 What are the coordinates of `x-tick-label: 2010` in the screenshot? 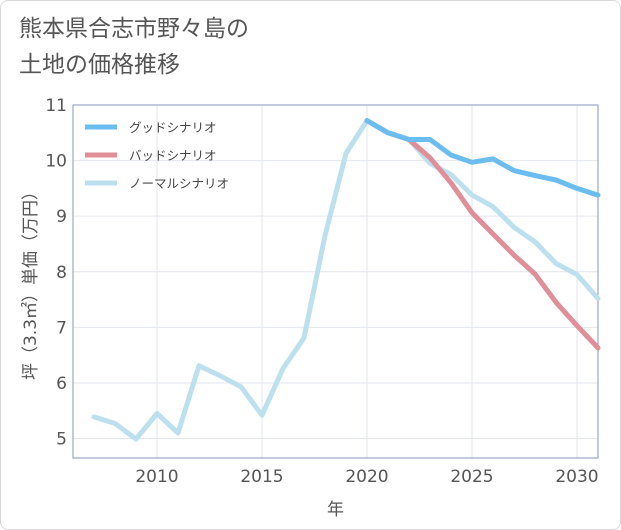 It's located at (156, 477).